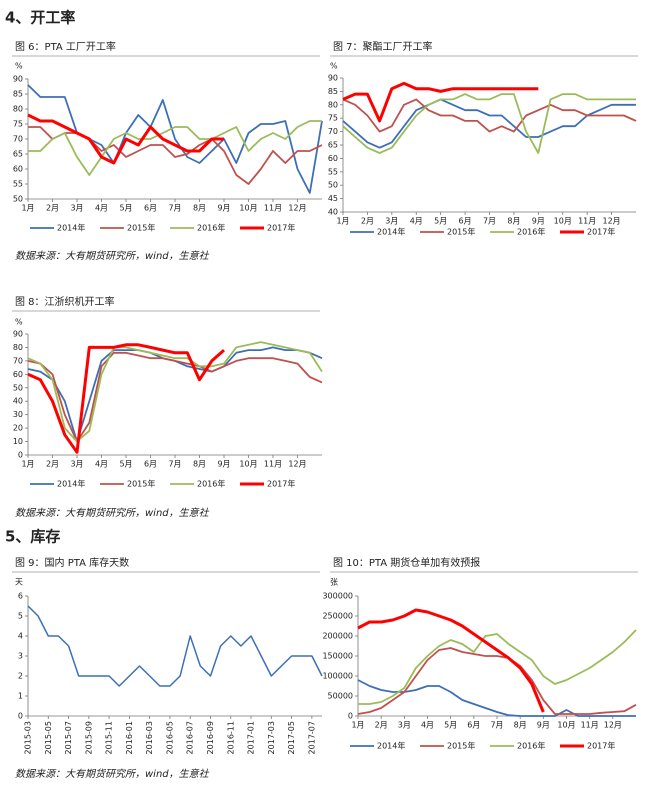  I want to click on x-tick-label: 2017-07, so click(311, 737).